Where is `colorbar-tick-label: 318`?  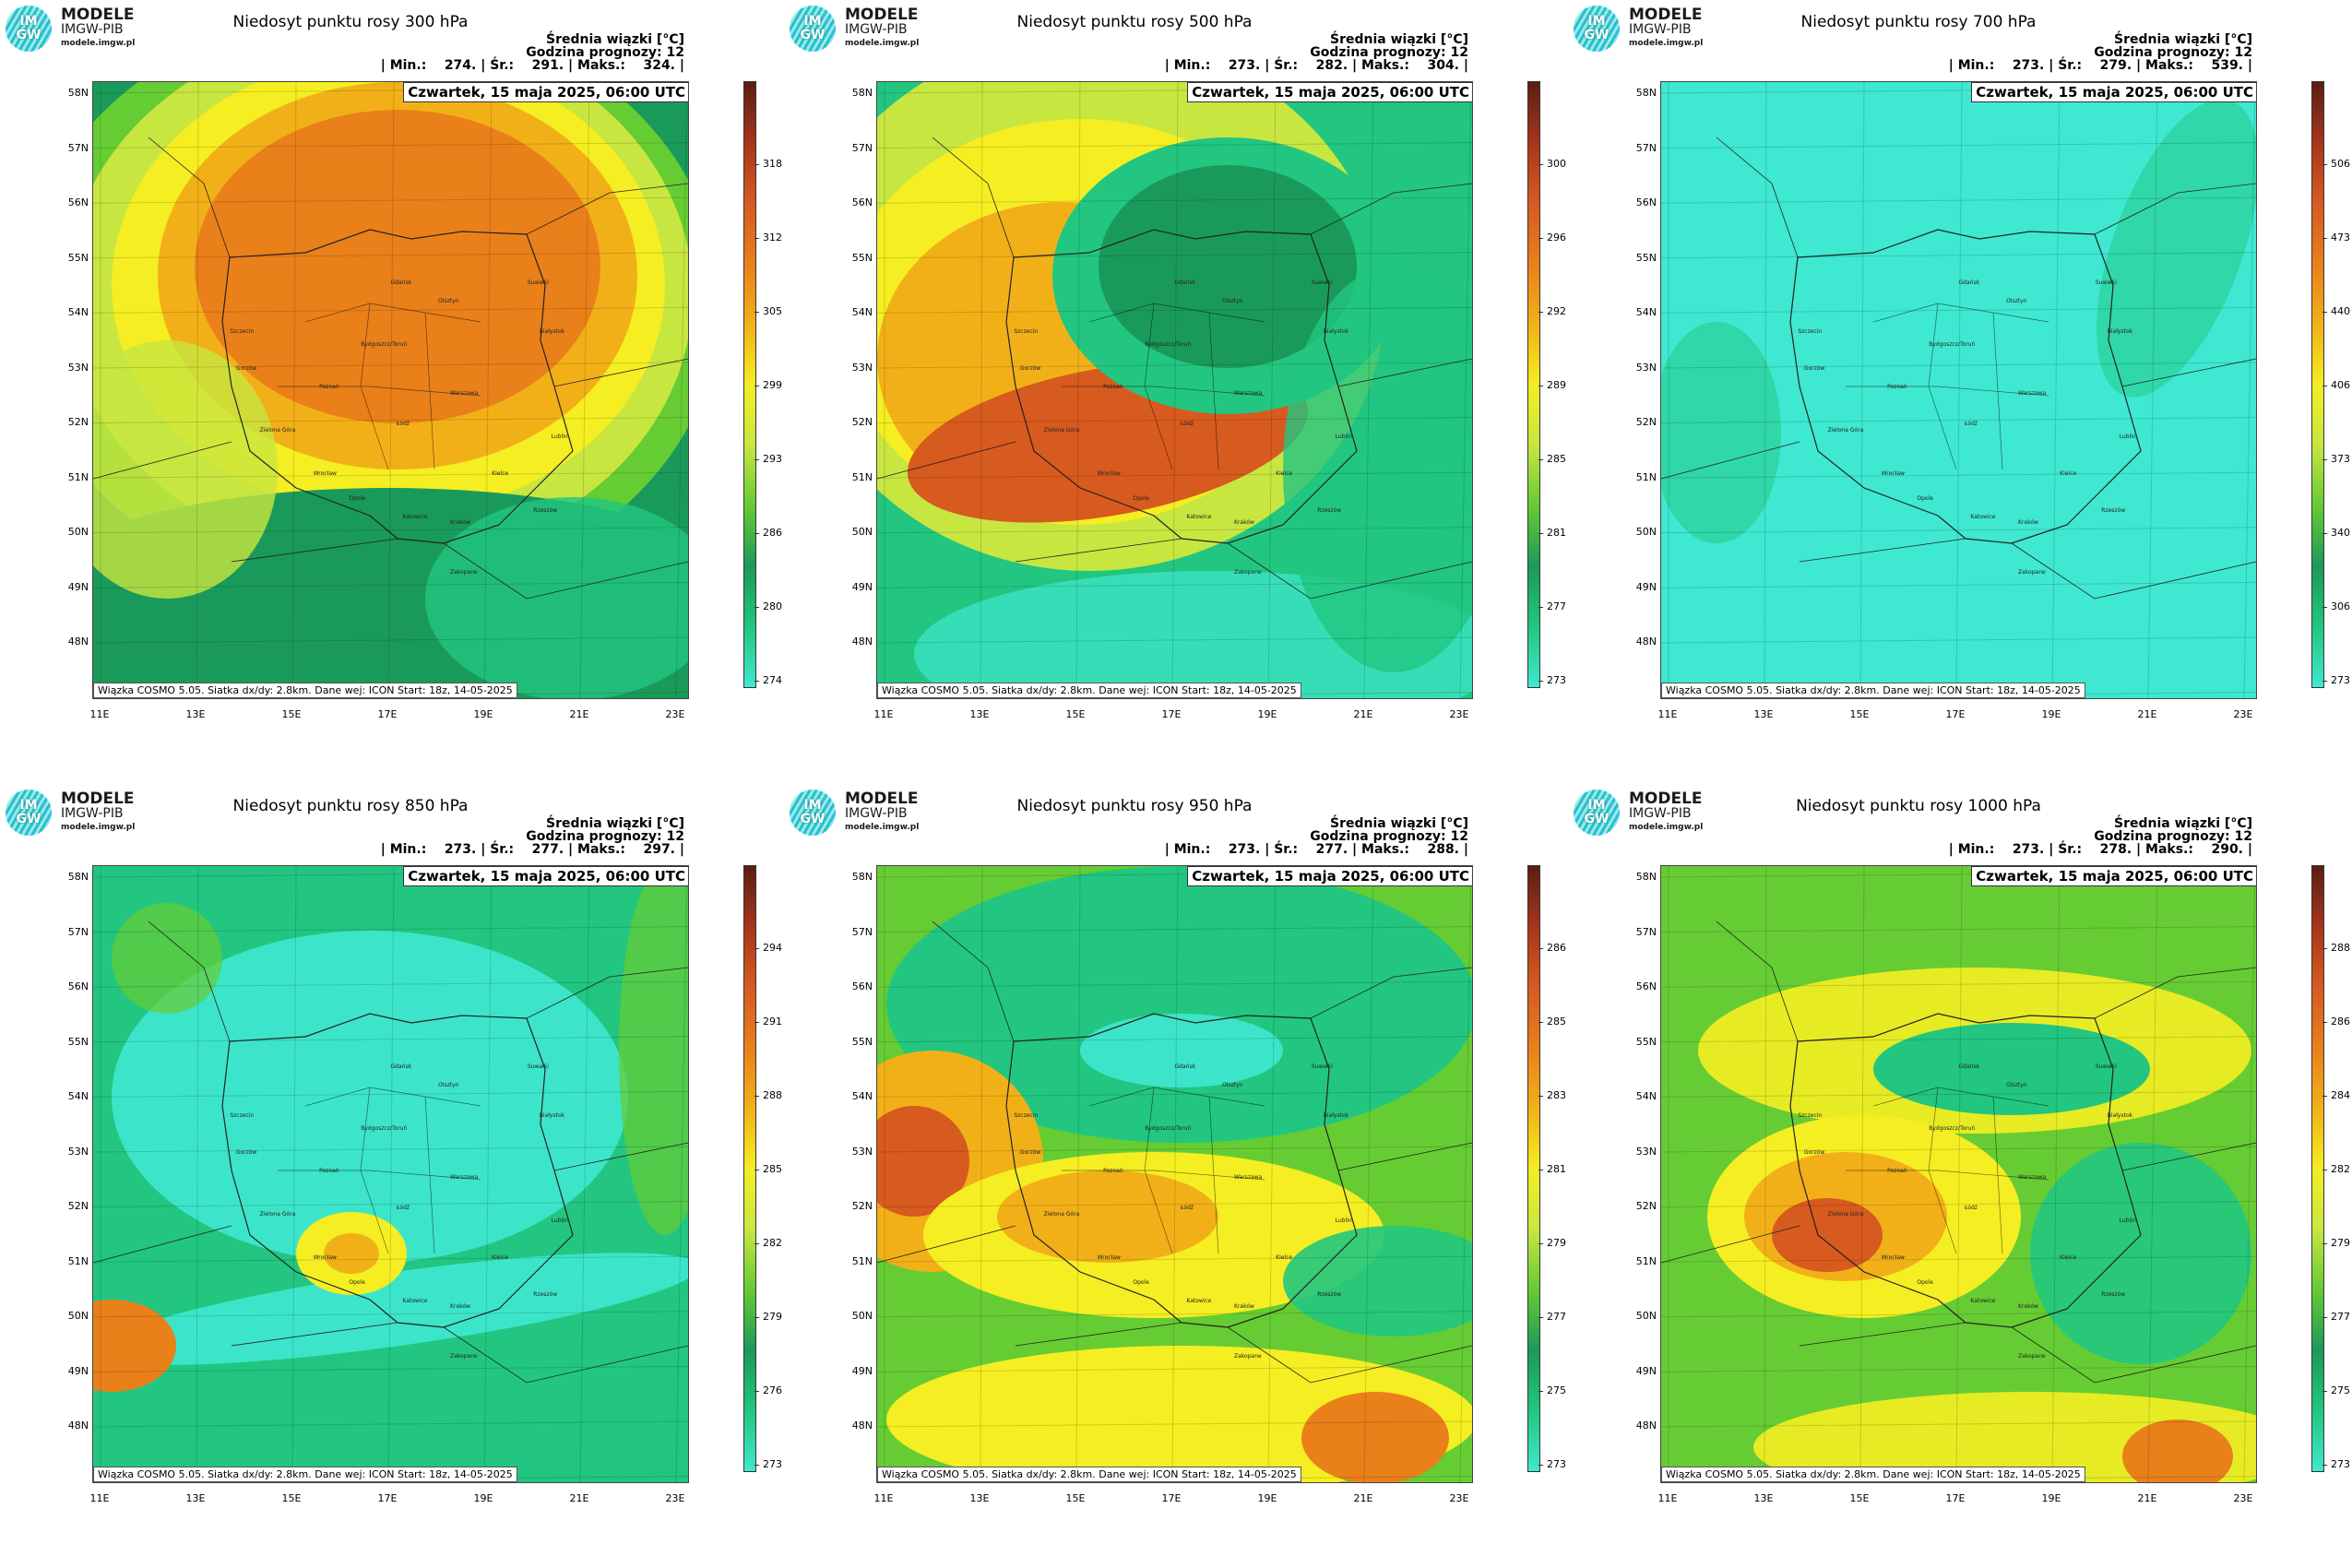 colorbar-tick-label: 318 is located at coordinates (772, 164).